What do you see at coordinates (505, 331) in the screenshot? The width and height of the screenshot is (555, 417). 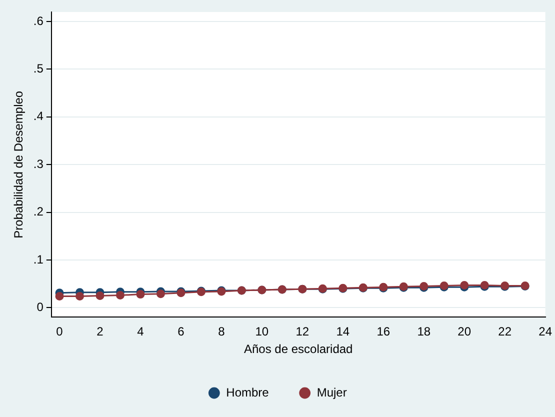 I see `x-tick-label: 22` at bounding box center [505, 331].